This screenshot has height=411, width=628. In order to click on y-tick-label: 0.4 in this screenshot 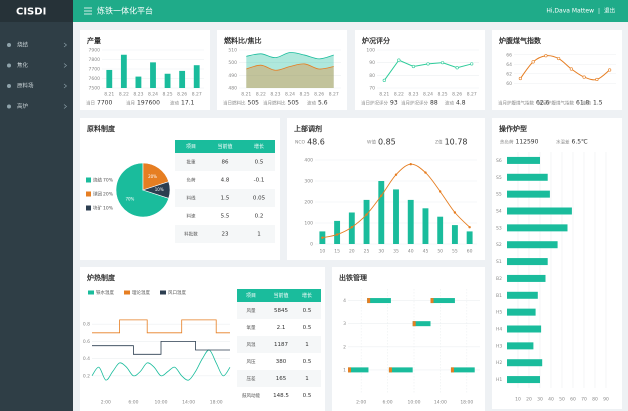, I will do `click(86, 359)`.